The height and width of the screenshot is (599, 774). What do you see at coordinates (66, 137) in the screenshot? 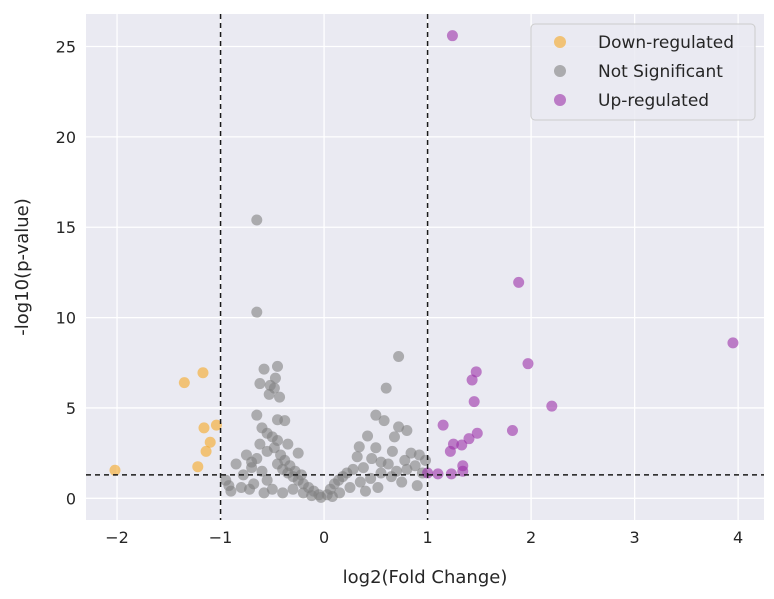
I see `y-tick-label: 20` at bounding box center [66, 137].